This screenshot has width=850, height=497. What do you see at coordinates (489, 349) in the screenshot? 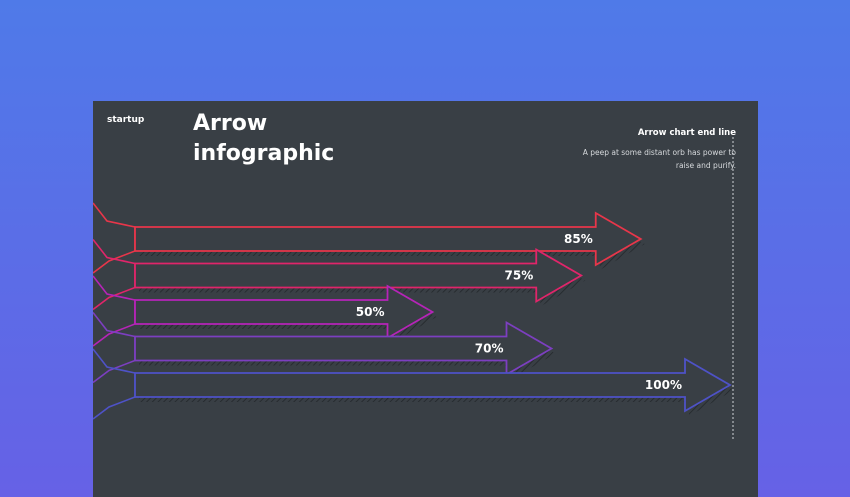
I see `arrow-value-label-4: 70%` at bounding box center [489, 349].